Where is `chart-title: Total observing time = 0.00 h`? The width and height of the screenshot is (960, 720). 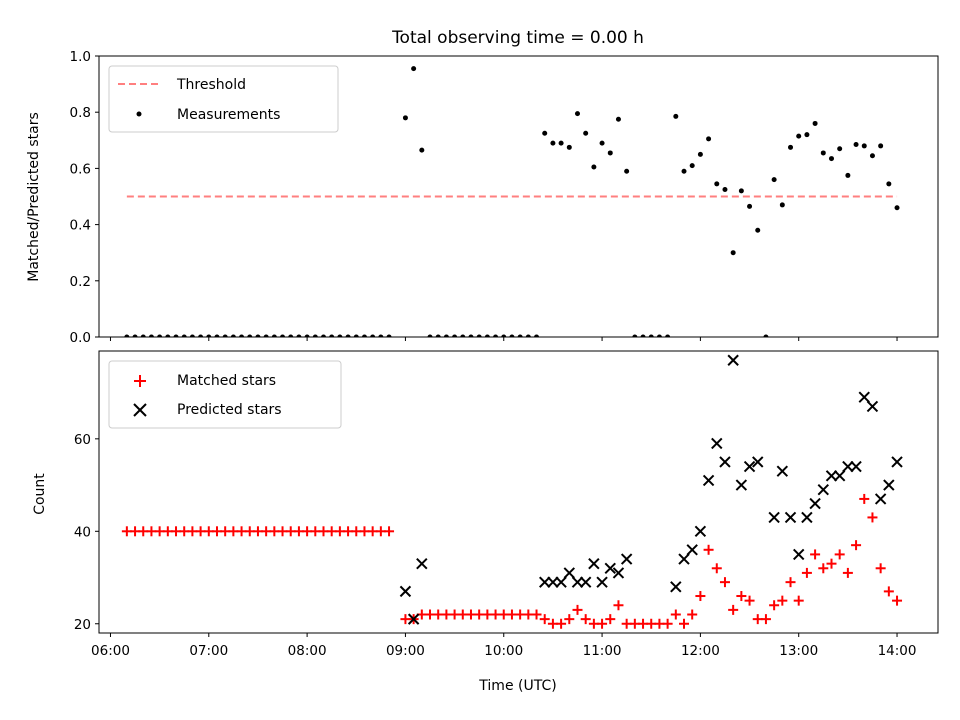
chart-title: Total observing time = 0.00 h is located at coordinates (517, 38).